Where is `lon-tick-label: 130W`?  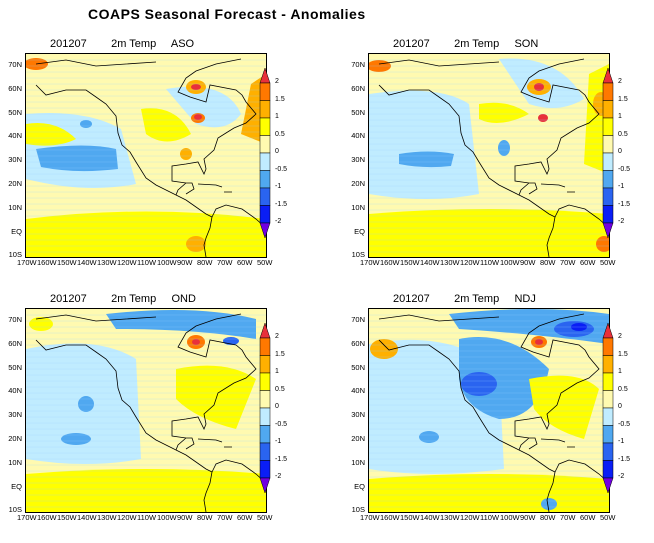 lon-tick-label: 130W is located at coordinates (107, 262).